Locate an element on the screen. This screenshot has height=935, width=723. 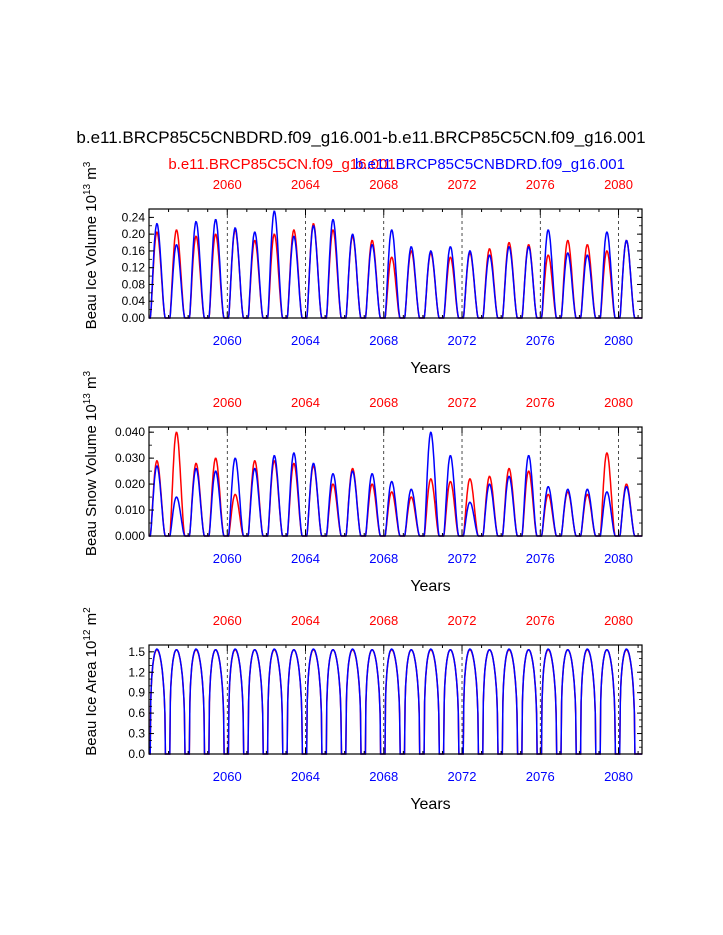
legend-red-label: b.e11.BRCP85C5CN.f09_g16.001 is located at coordinates (281, 164).